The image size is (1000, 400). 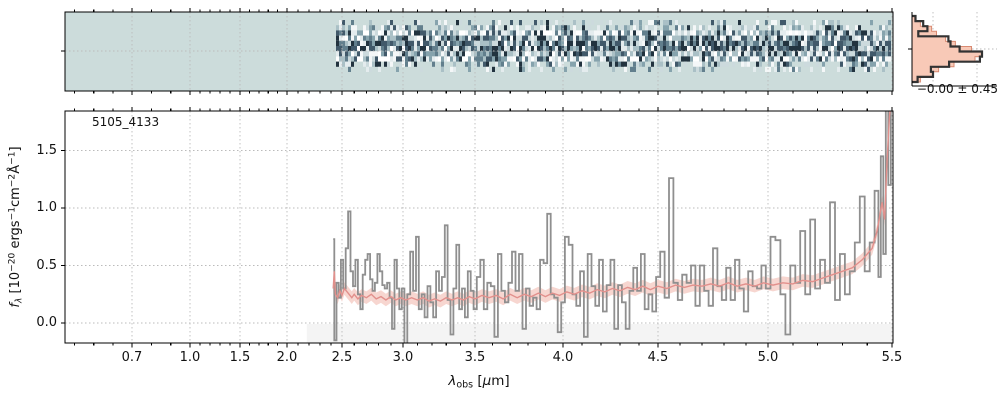 What do you see at coordinates (948, 49) in the screenshot?
I see `histogram-data-outline` at bounding box center [948, 49].